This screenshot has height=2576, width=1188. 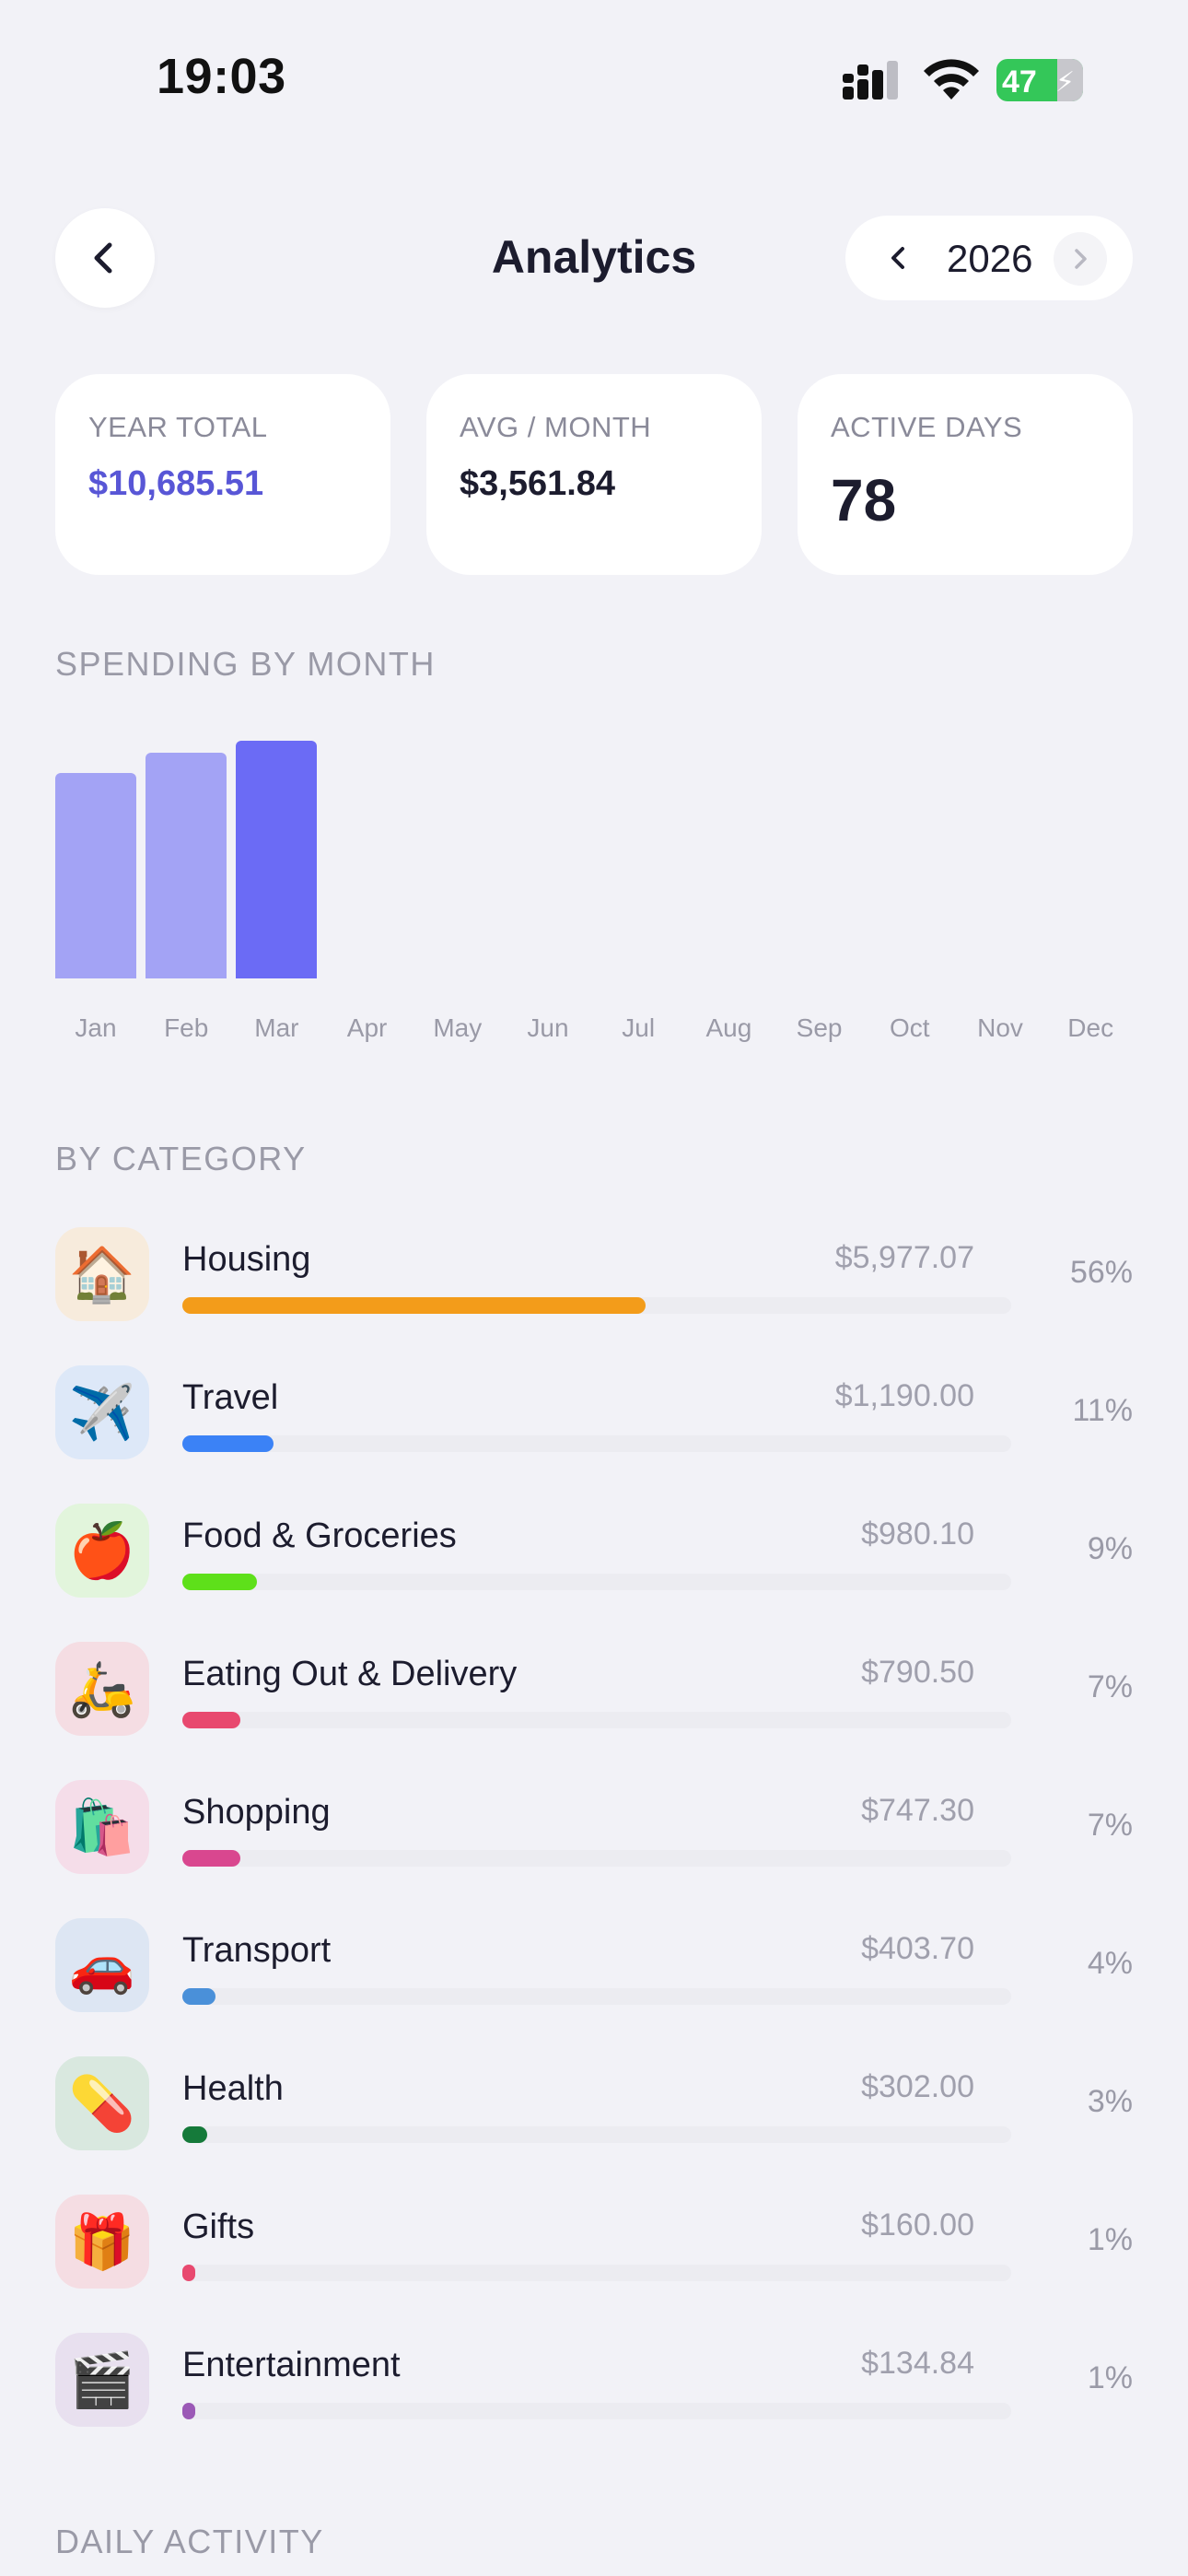 I want to click on year-label: 2026, so click(x=990, y=258).